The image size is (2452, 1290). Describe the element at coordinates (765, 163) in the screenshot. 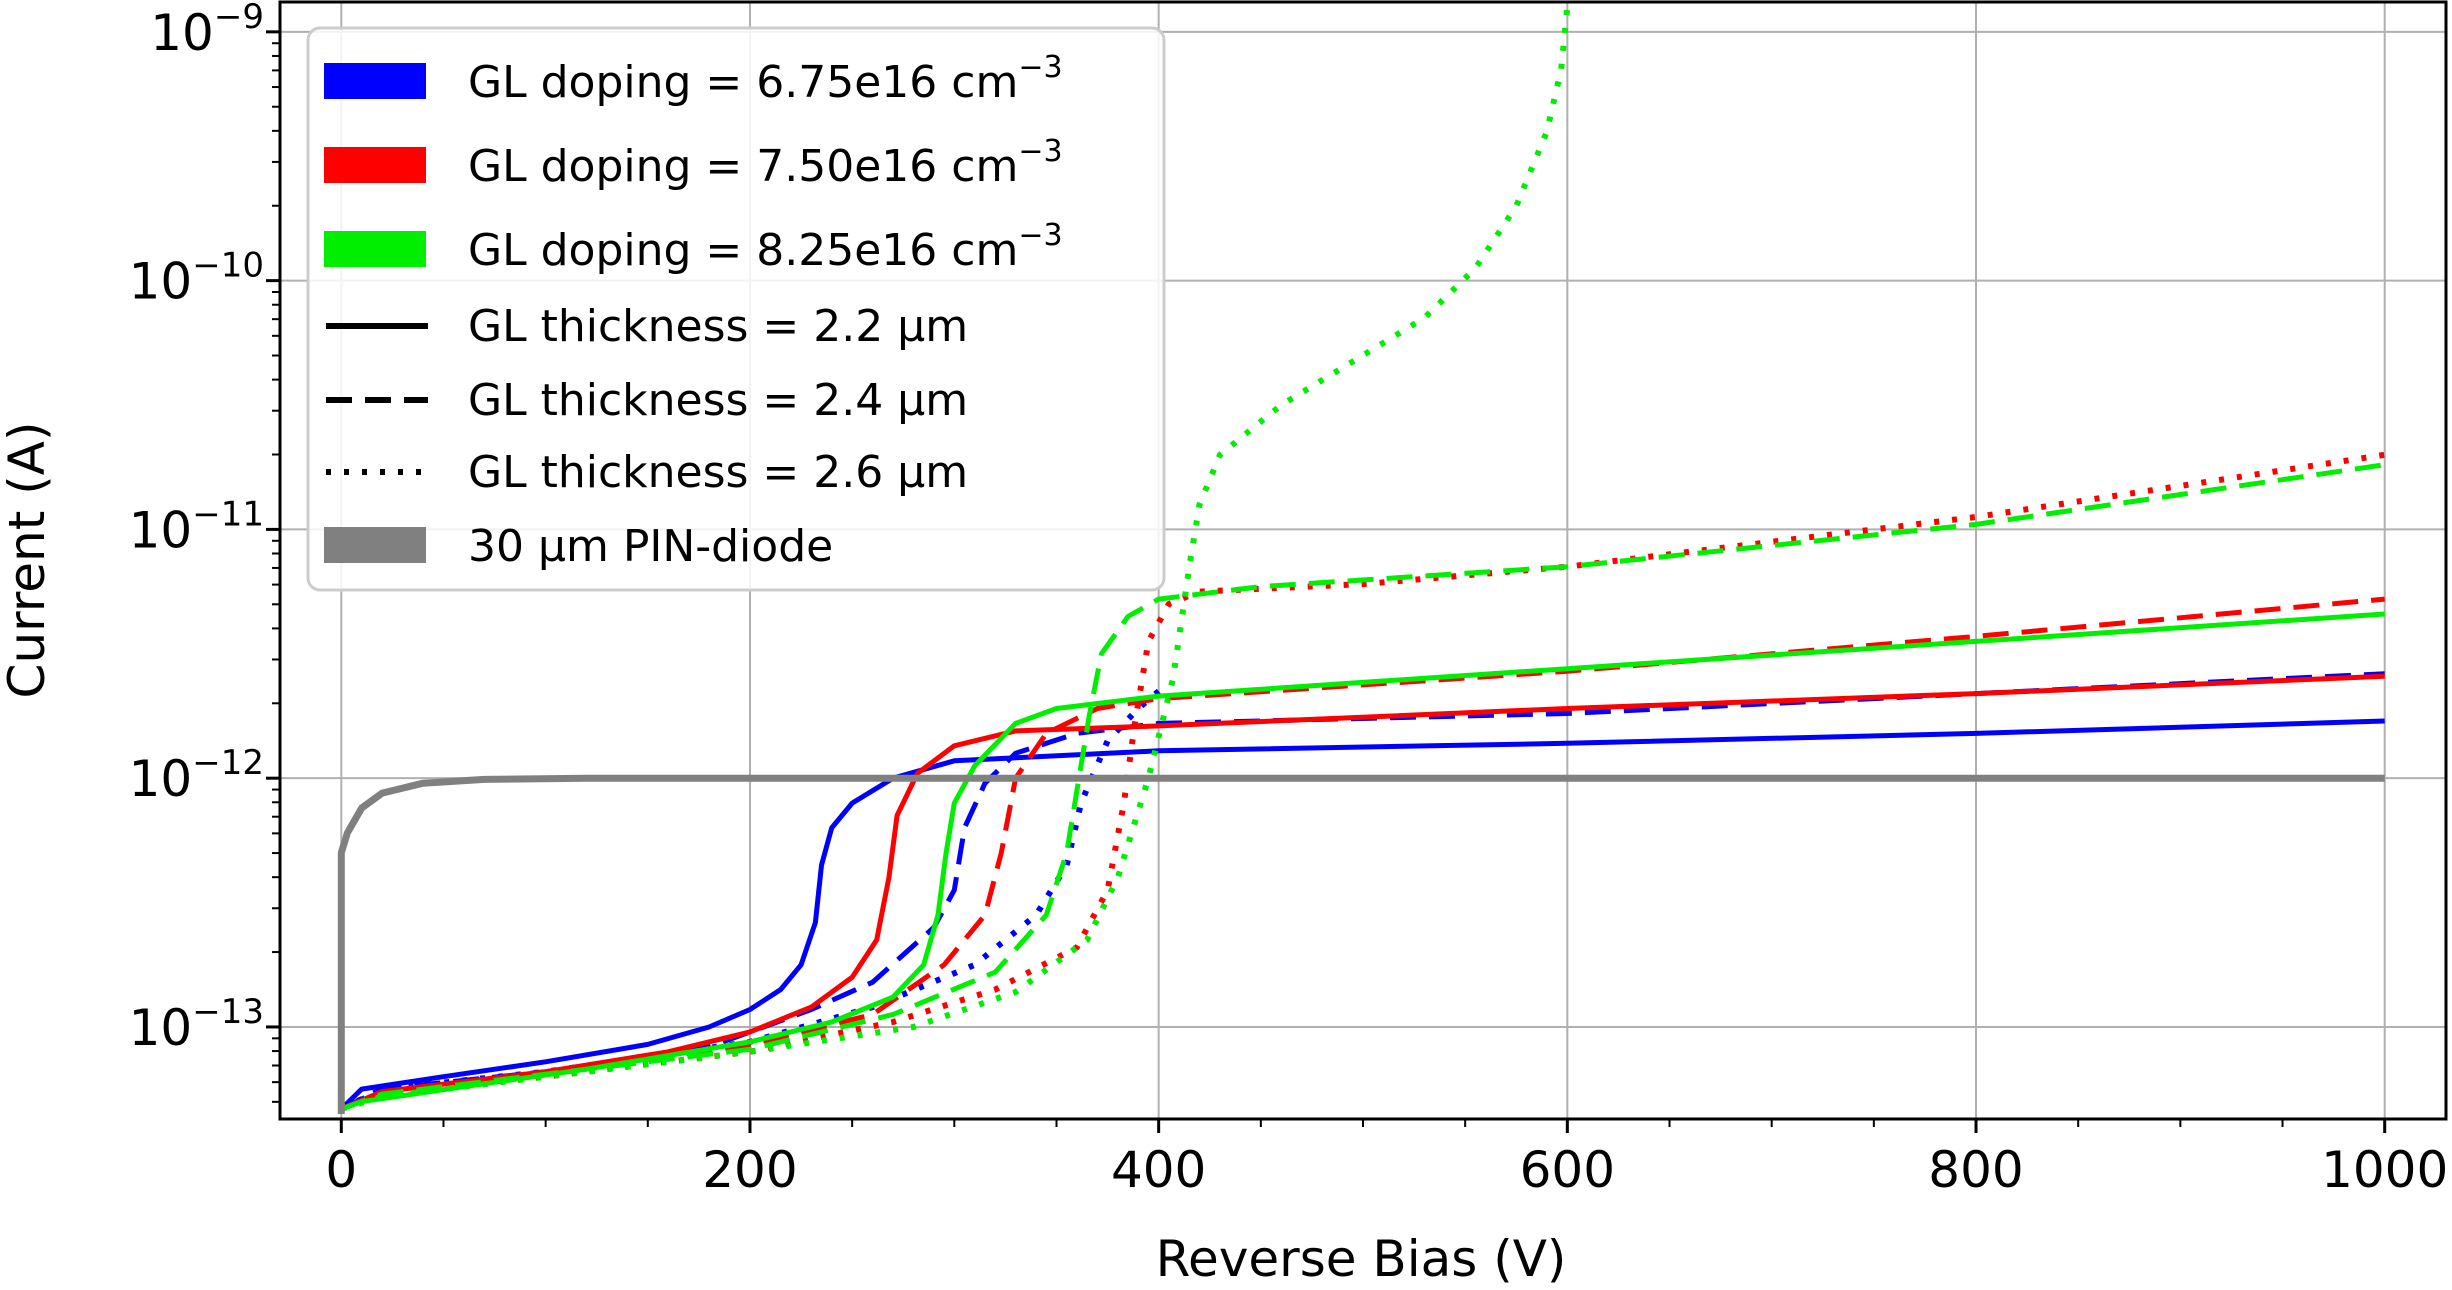

I see `legend-label: GL doping = 7.50e16 cm−3` at that location.